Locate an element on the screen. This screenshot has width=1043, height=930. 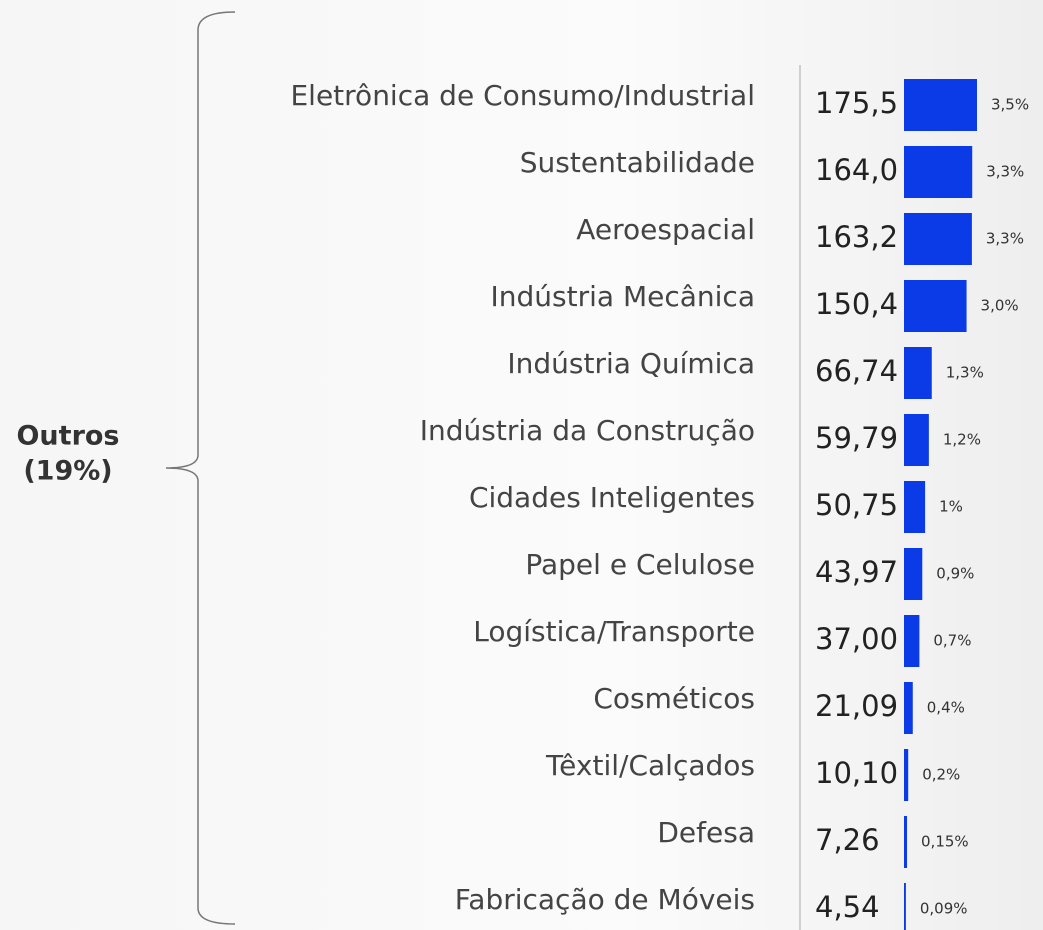
value-label: 43,97 is located at coordinates (856, 572).